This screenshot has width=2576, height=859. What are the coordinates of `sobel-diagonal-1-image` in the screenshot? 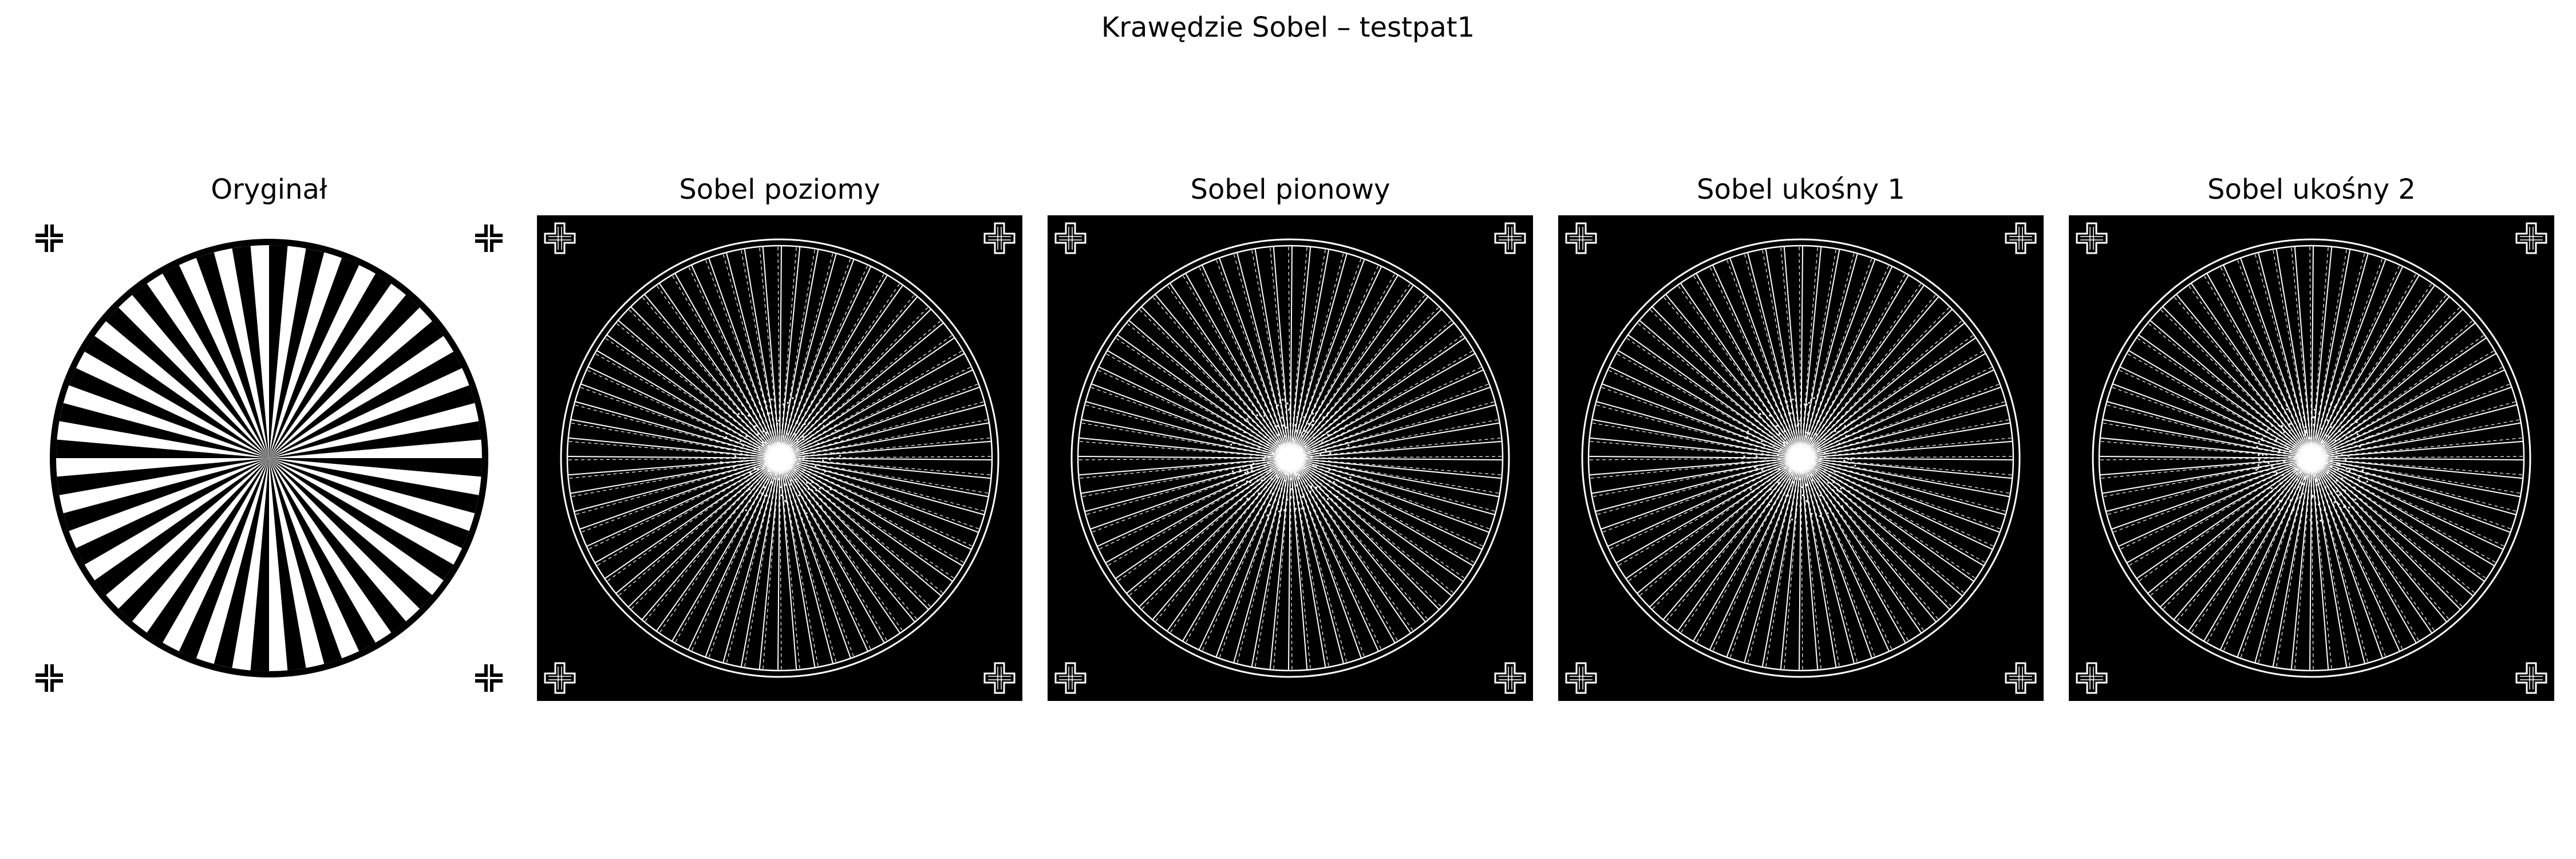 It's located at (1801, 458).